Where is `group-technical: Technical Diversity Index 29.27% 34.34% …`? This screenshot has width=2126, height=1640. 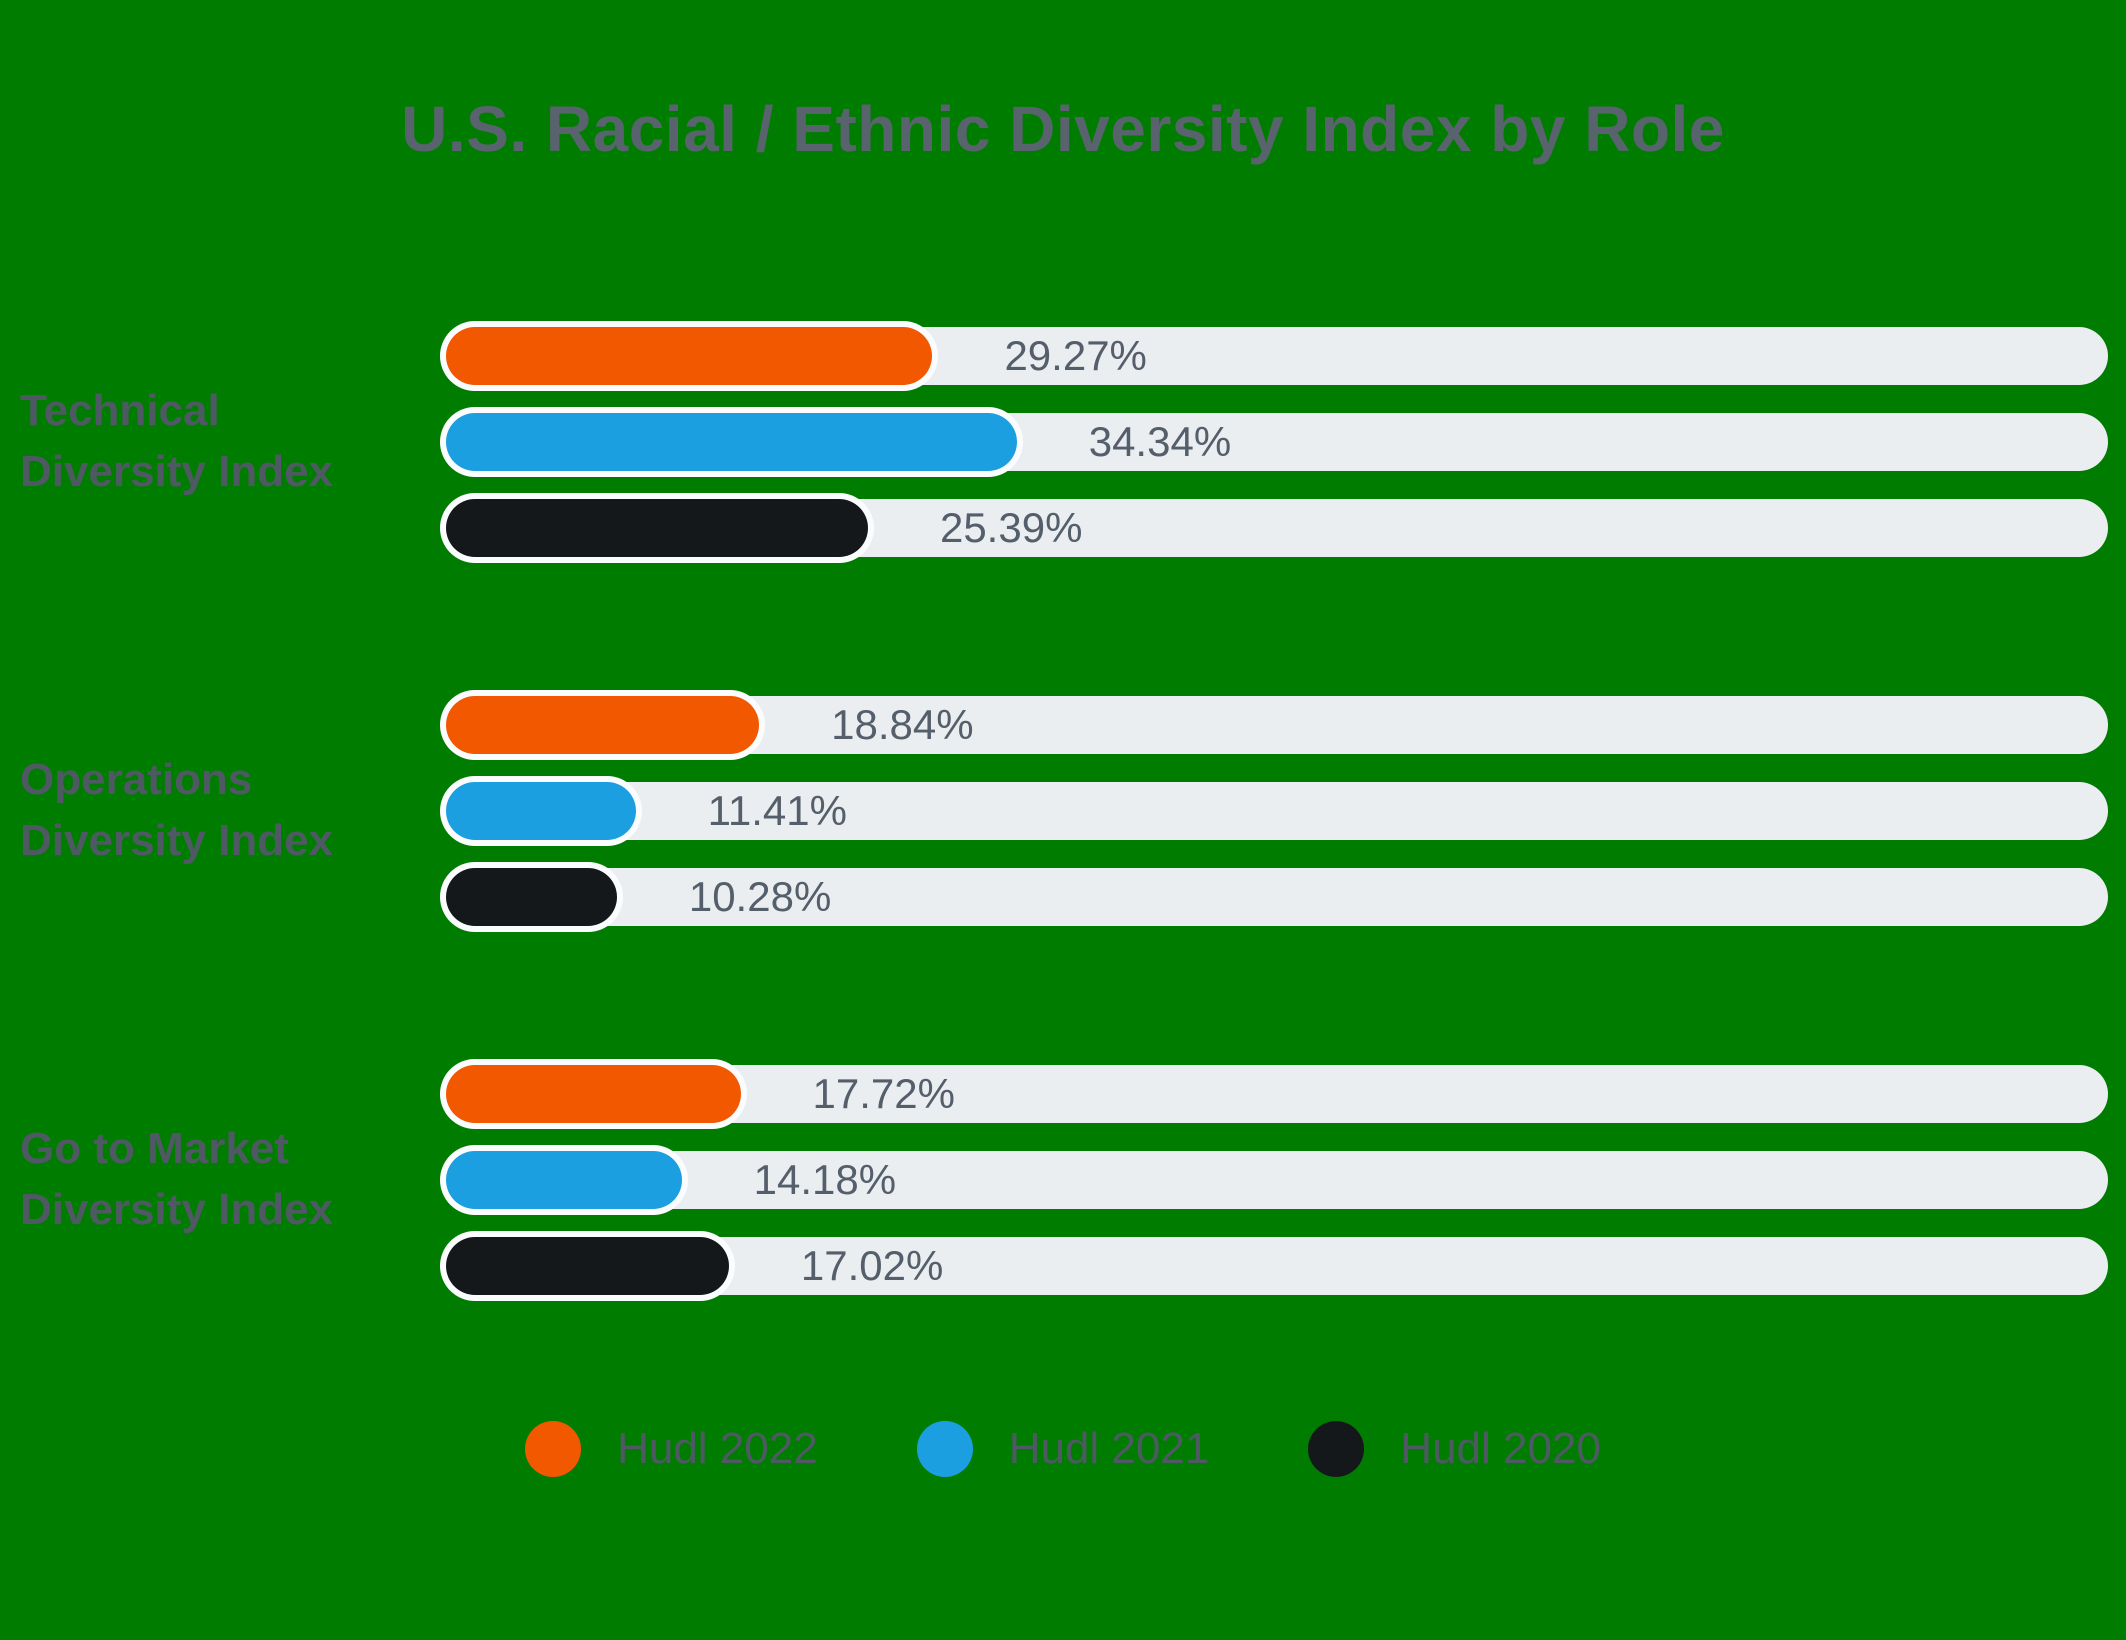
group-technical: Technical Diversity Index 29.27% 34.34% … is located at coordinates (1063, 442).